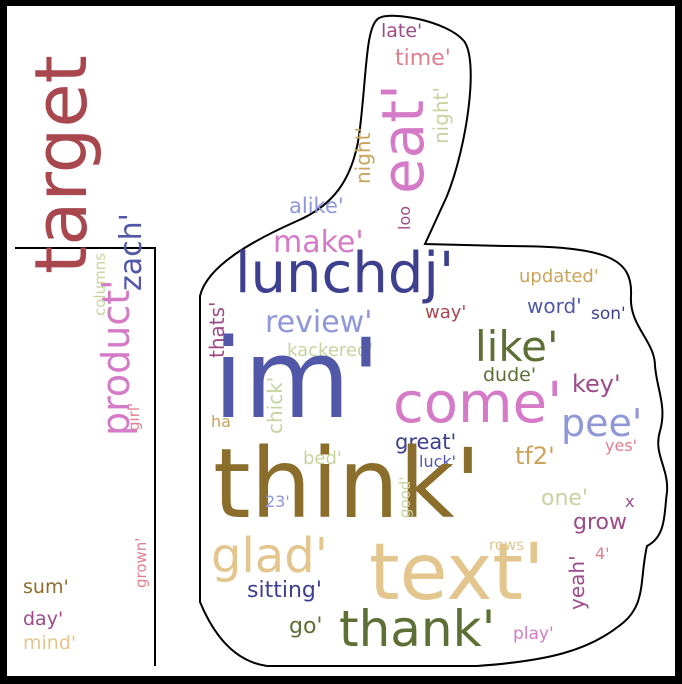 This screenshot has width=682, height=684. Describe the element at coordinates (438, 461) in the screenshot. I see `word: luck'` at that location.